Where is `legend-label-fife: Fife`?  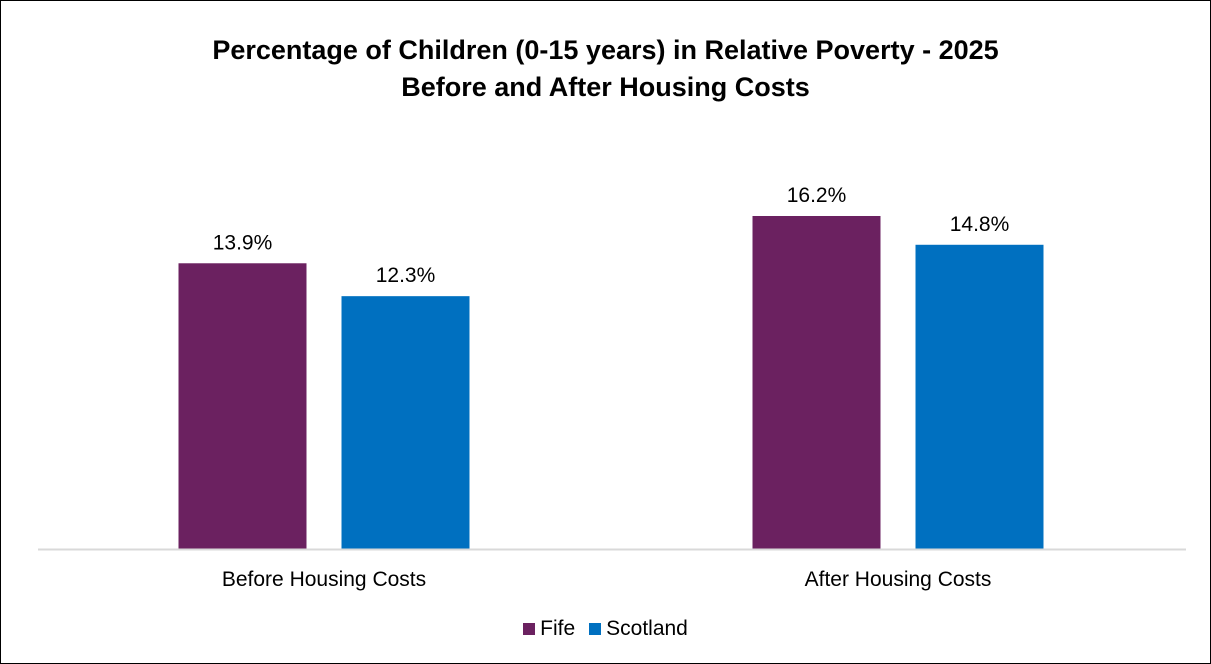 legend-label-fife: Fife is located at coordinates (558, 628).